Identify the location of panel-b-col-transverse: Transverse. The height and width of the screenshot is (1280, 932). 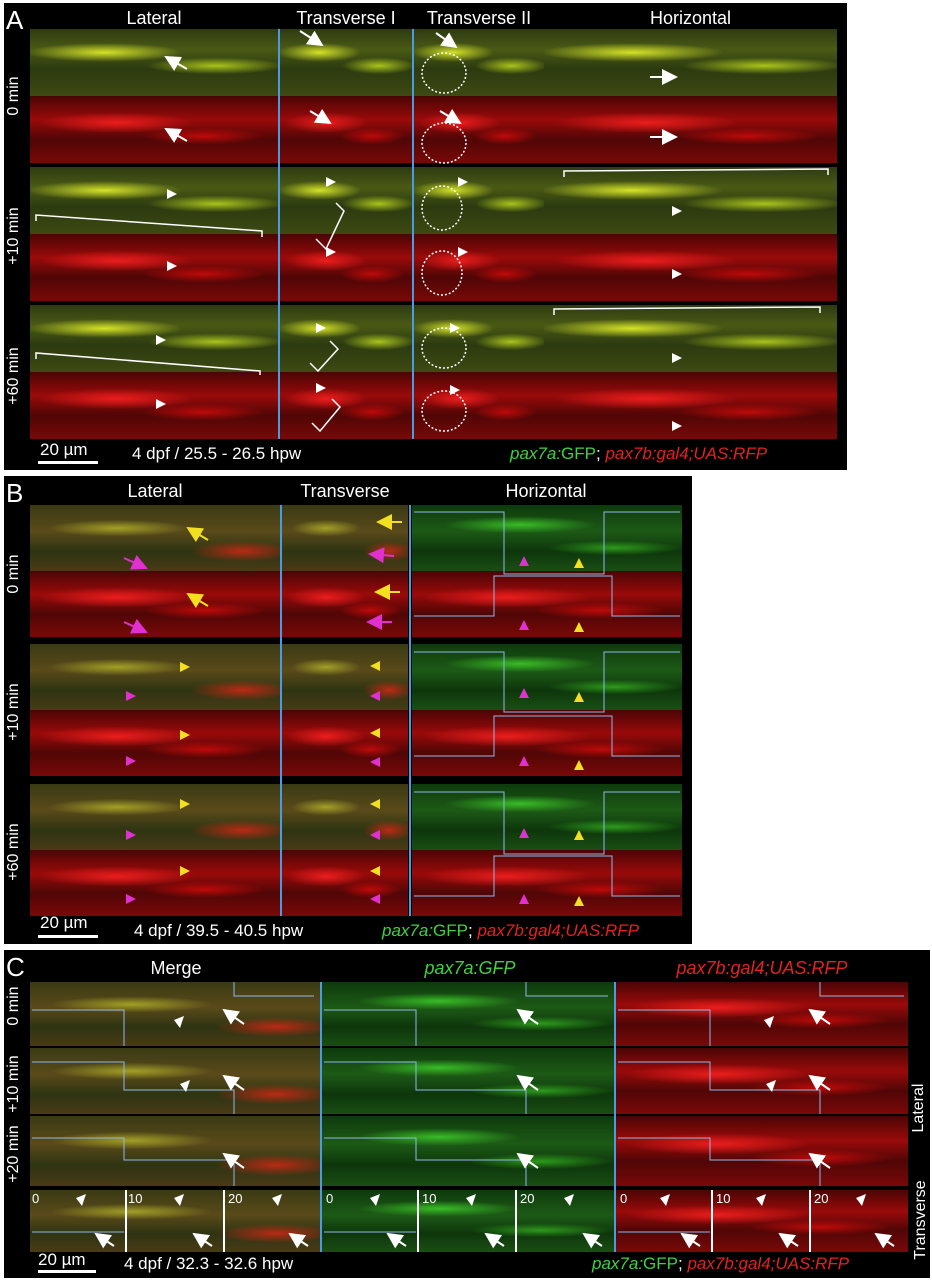
(345, 491).